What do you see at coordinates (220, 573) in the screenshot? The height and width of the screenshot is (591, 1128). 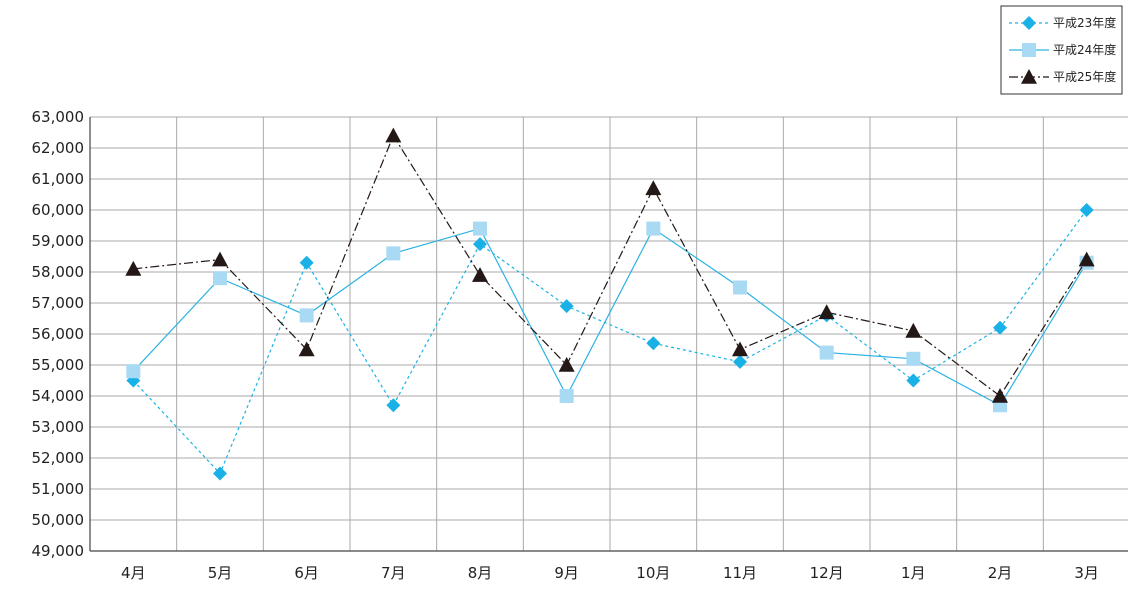 I see `x-tick-label: 5月` at bounding box center [220, 573].